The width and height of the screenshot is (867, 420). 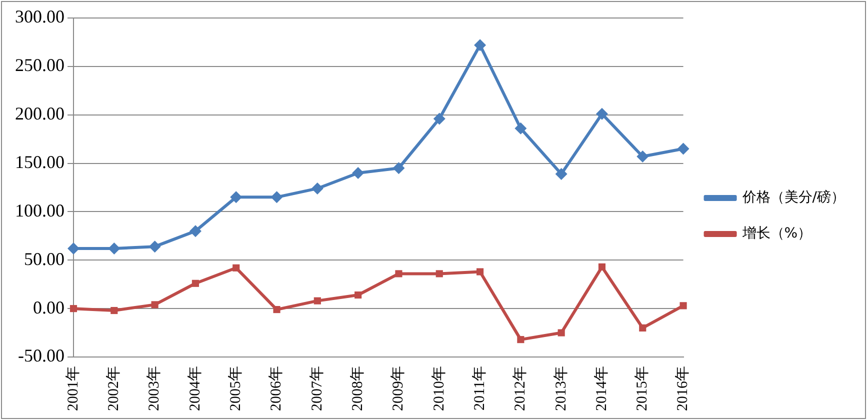 What do you see at coordinates (39, 210) in the screenshot?
I see `y-tick-label: 100.00` at bounding box center [39, 210].